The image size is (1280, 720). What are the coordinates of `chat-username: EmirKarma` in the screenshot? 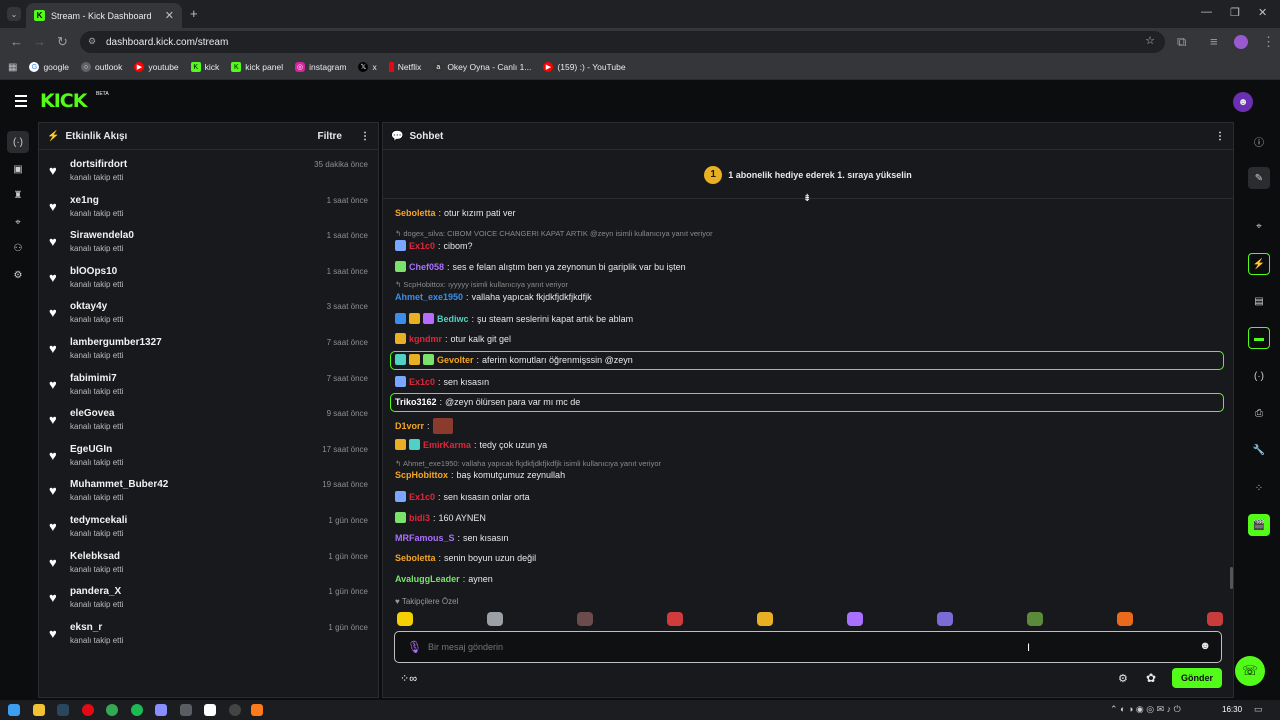 It's located at (447, 444).